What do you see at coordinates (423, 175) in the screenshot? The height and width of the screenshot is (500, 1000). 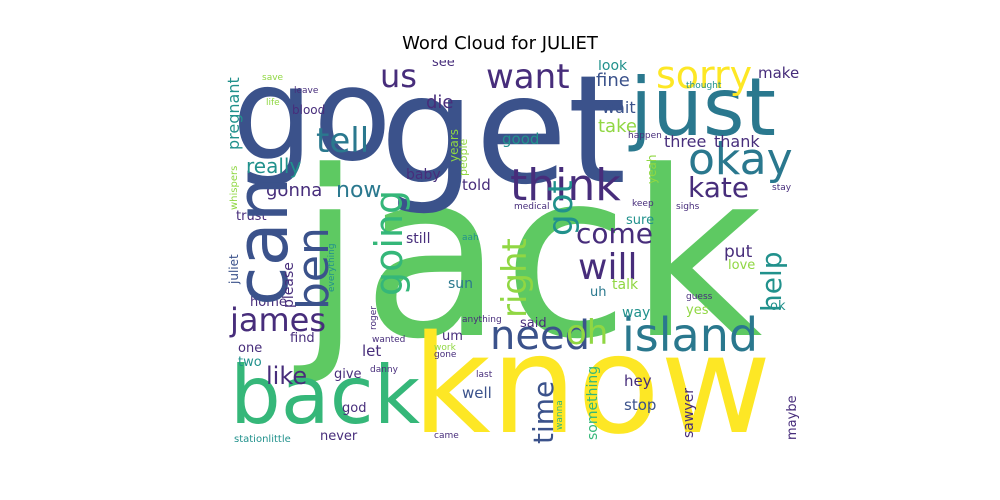 I see `word: baby` at bounding box center [423, 175].